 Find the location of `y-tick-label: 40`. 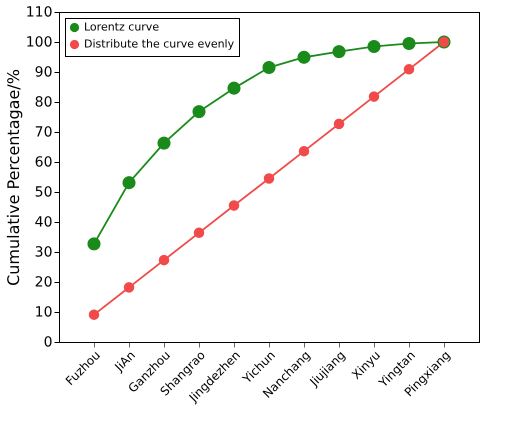

y-tick-label: 40 is located at coordinates (43, 222).